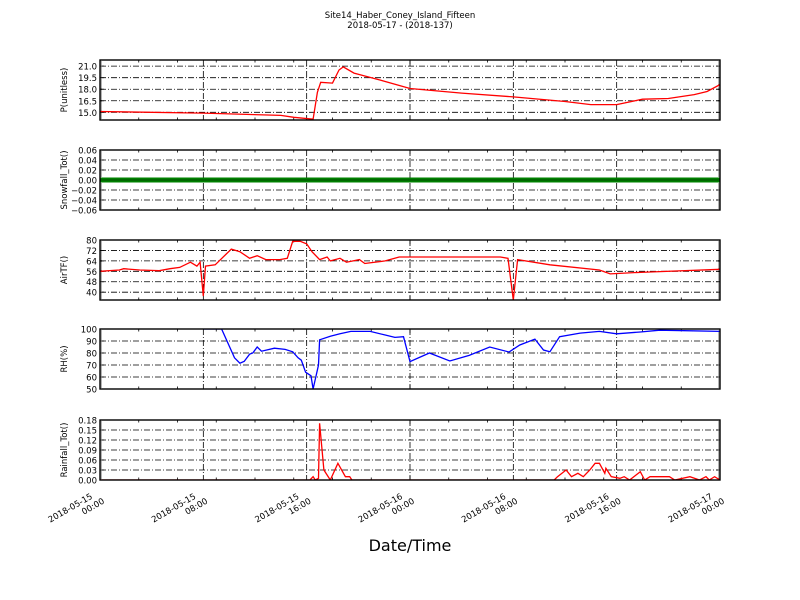 Image resolution: width=800 pixels, height=600 pixels. Describe the element at coordinates (91, 273) in the screenshot. I see `y-tick-label: 56` at that location.